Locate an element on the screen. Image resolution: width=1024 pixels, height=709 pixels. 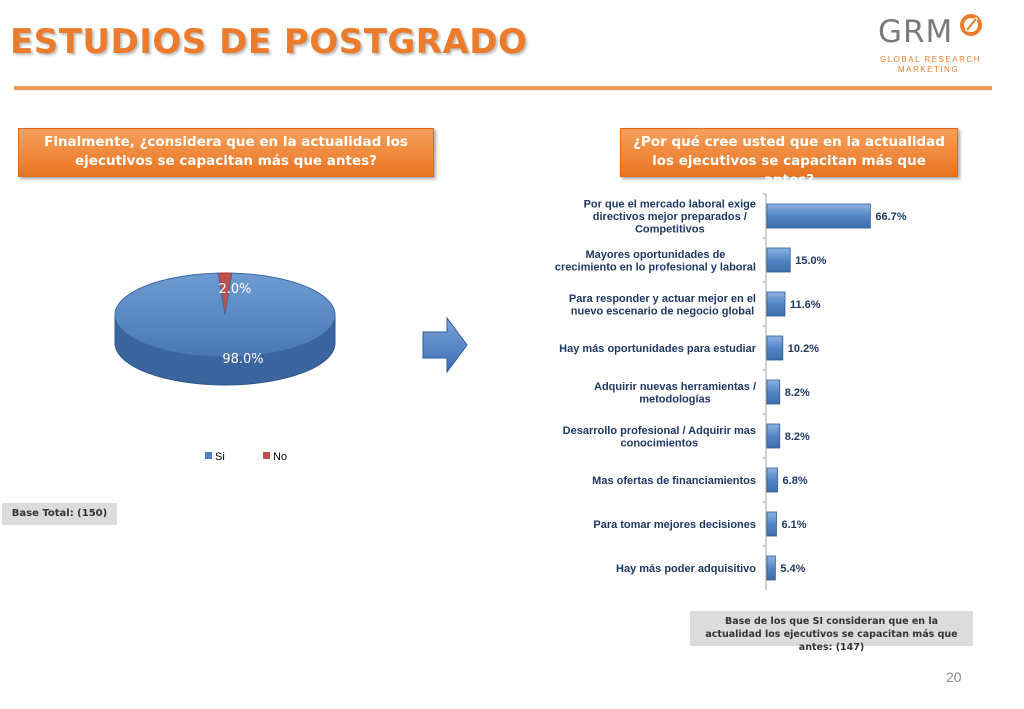
bar-value-label: 10.2% is located at coordinates (803, 349).